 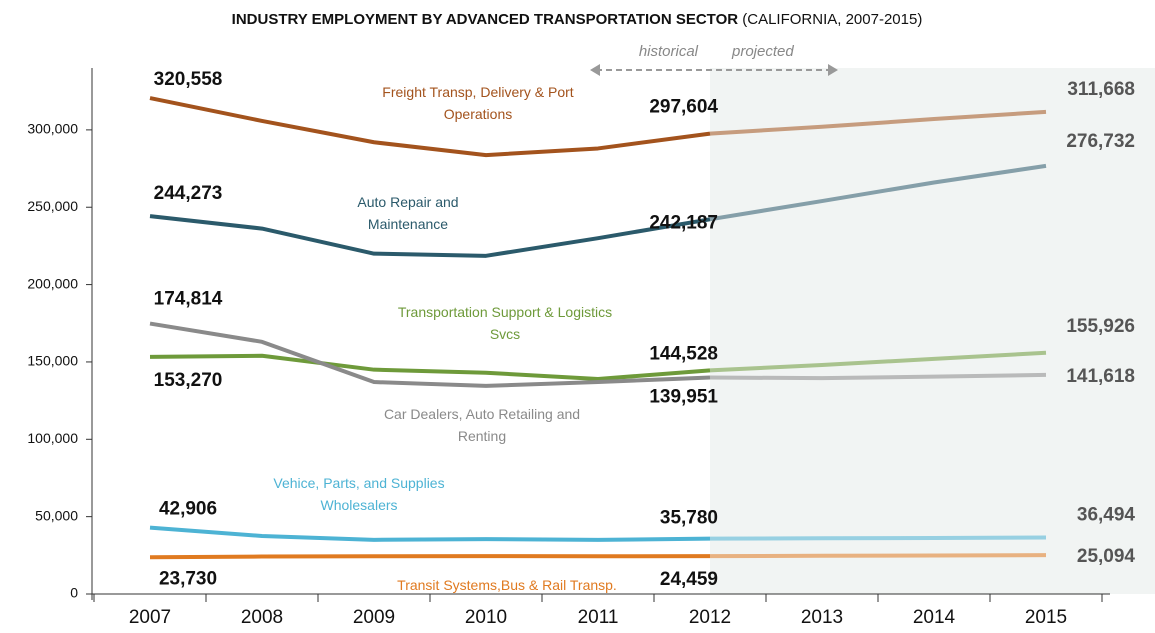 I want to click on x-tick-label: 2007, so click(x=150, y=617).